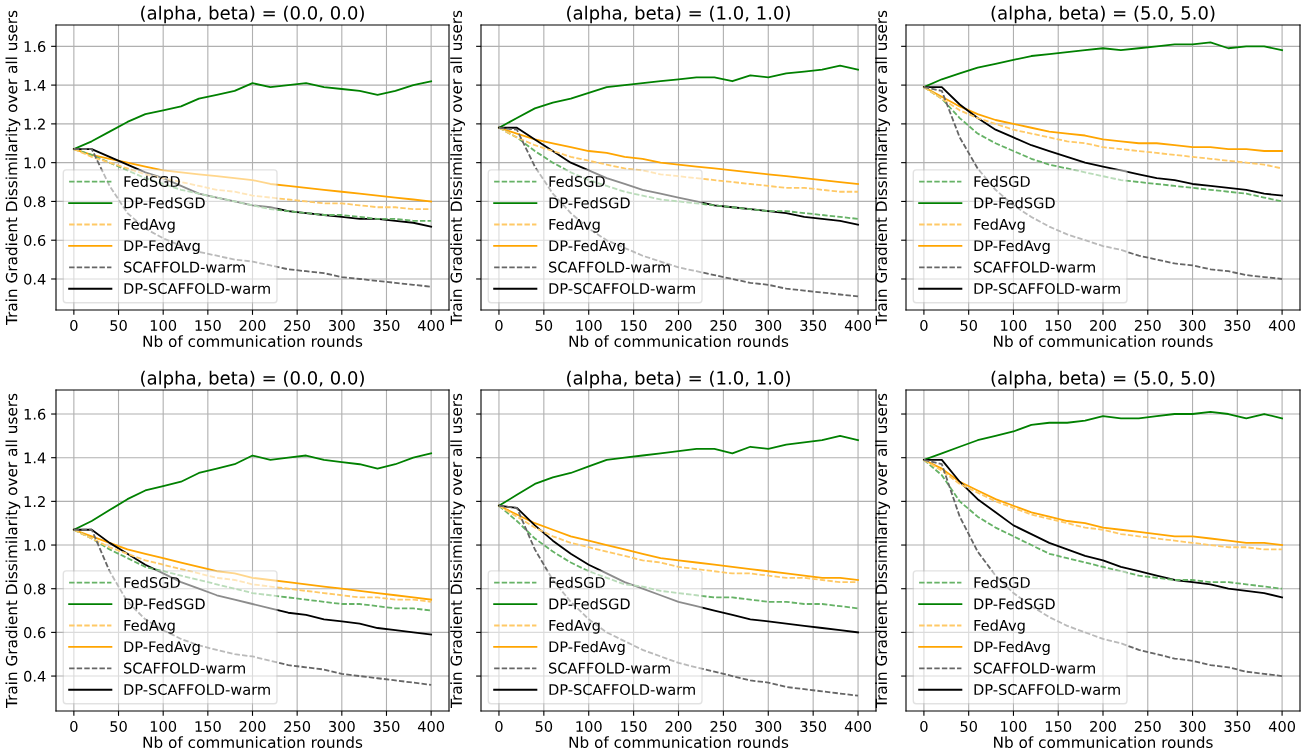 This screenshot has height=750, width=1309. I want to click on y-tick-label: 0.8, so click(35, 202).